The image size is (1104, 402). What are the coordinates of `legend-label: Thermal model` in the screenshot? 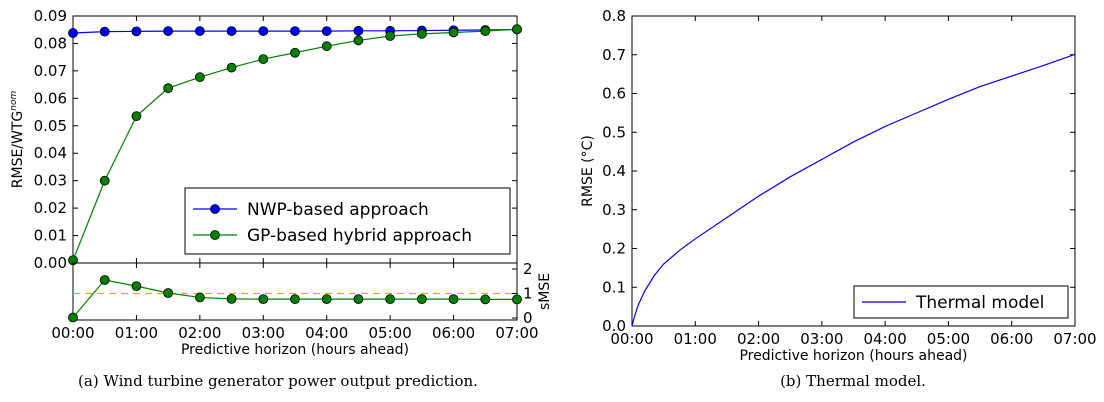 It's located at (979, 303).